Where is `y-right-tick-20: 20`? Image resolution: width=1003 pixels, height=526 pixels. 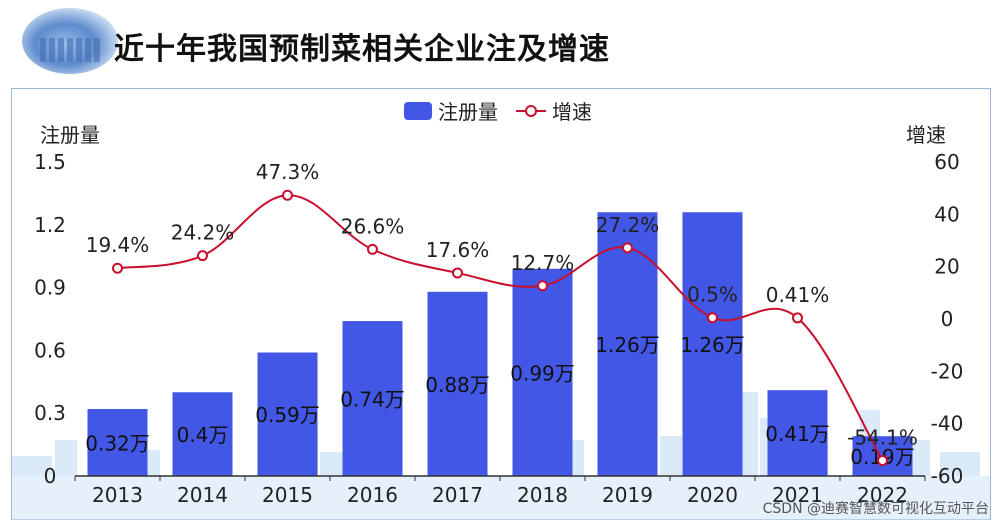 y-right-tick-20: 20 is located at coordinates (946, 267).